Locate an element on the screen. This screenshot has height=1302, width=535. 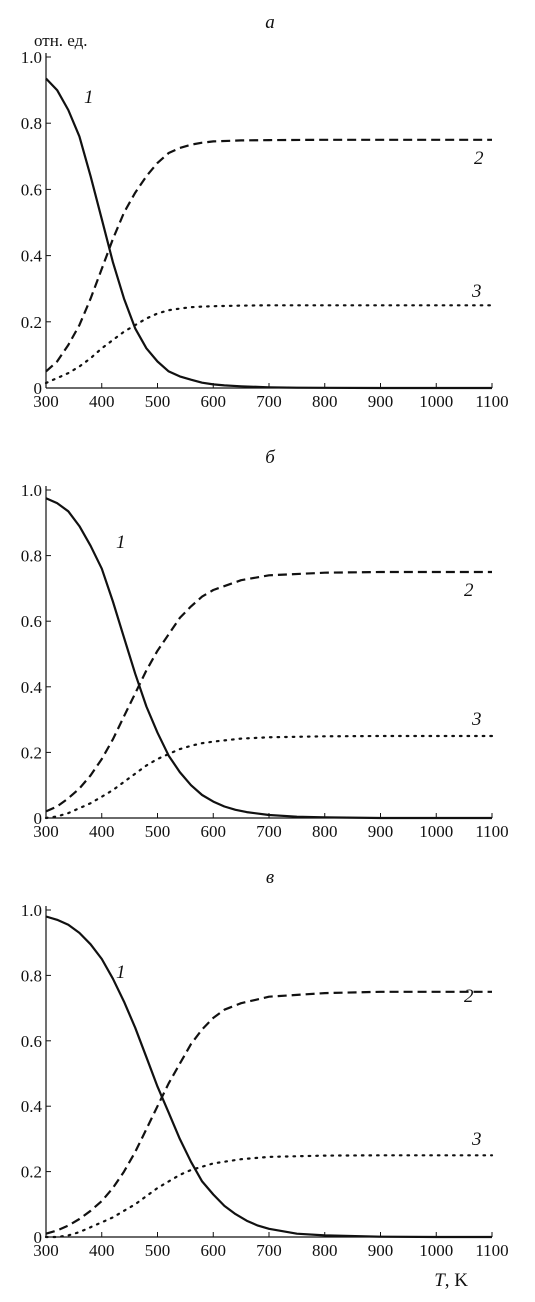
x-axis-label: T, K is located at coordinates (451, 1280).